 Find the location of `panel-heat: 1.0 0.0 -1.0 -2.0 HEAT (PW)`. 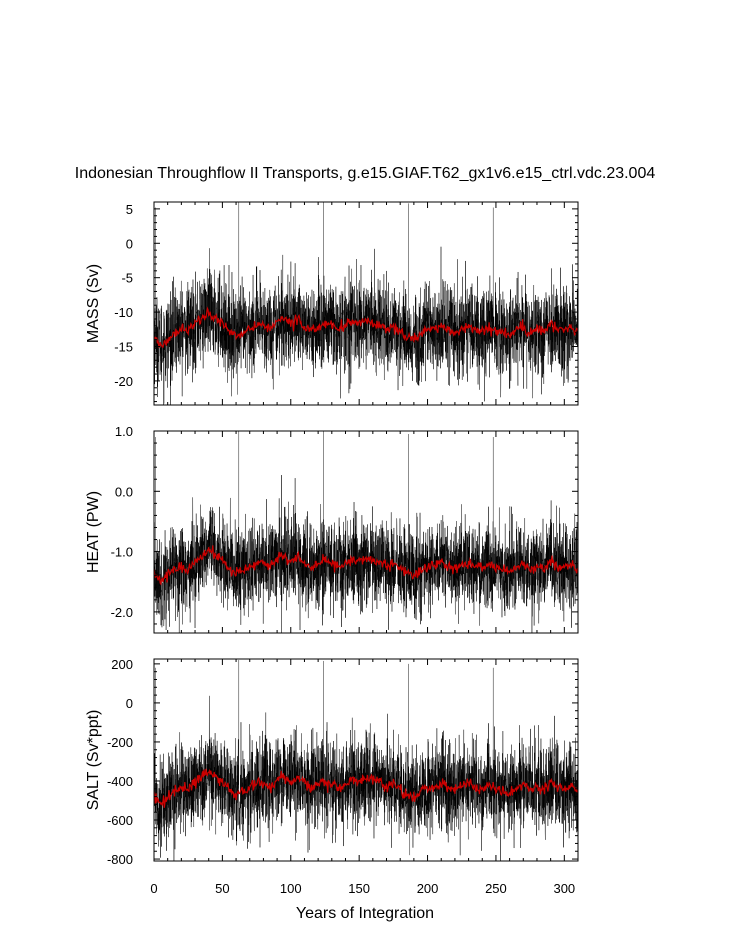

panel-heat: 1.0 0.0 -1.0 -2.0 HEAT (PW) is located at coordinates (332, 529).